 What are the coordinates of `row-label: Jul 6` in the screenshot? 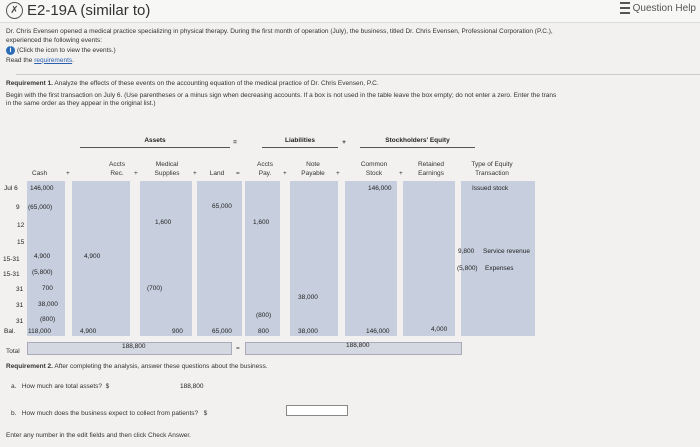 It's located at (11, 188).